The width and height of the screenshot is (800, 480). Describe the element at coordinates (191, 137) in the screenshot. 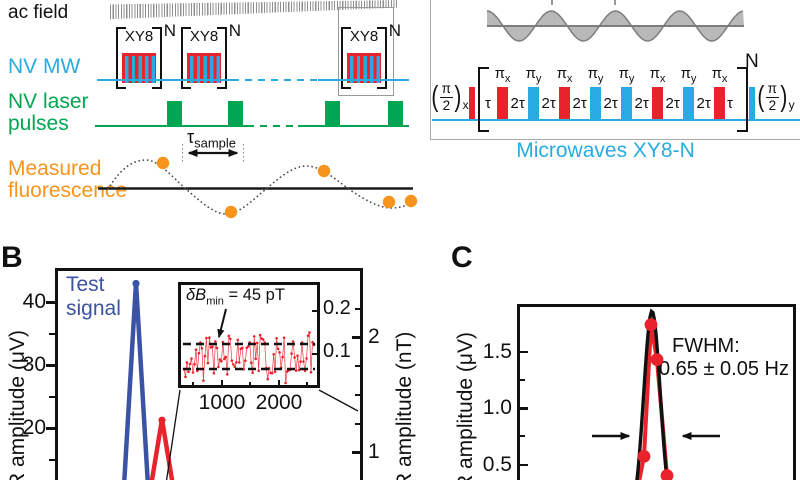

I see `tau-symbol: τ` at that location.